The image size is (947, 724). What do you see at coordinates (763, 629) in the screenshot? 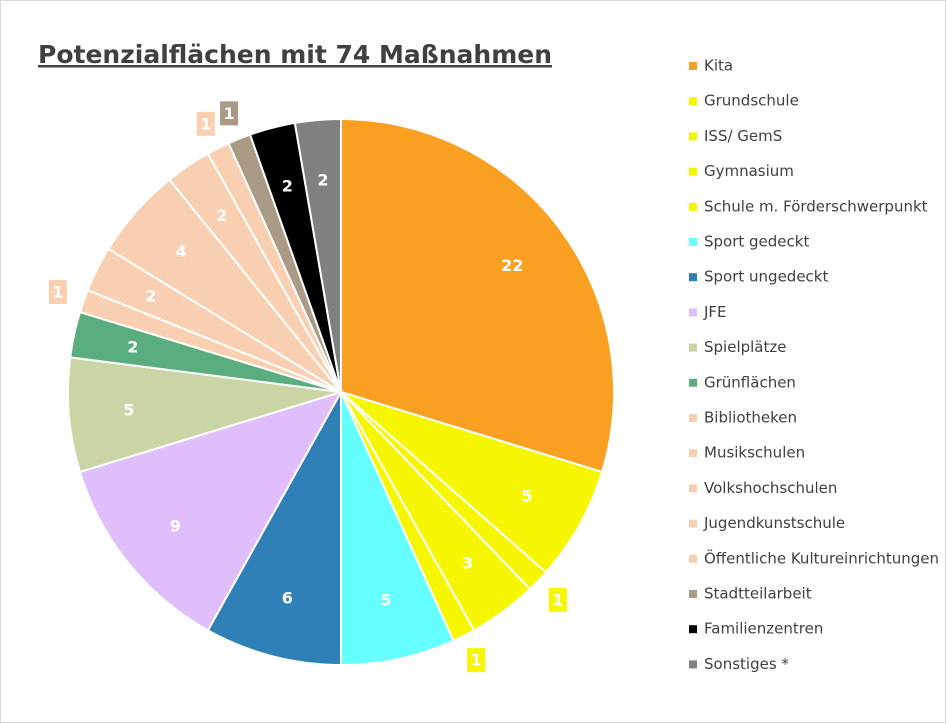
I see `legend-label: Familienzentren` at bounding box center [763, 629].